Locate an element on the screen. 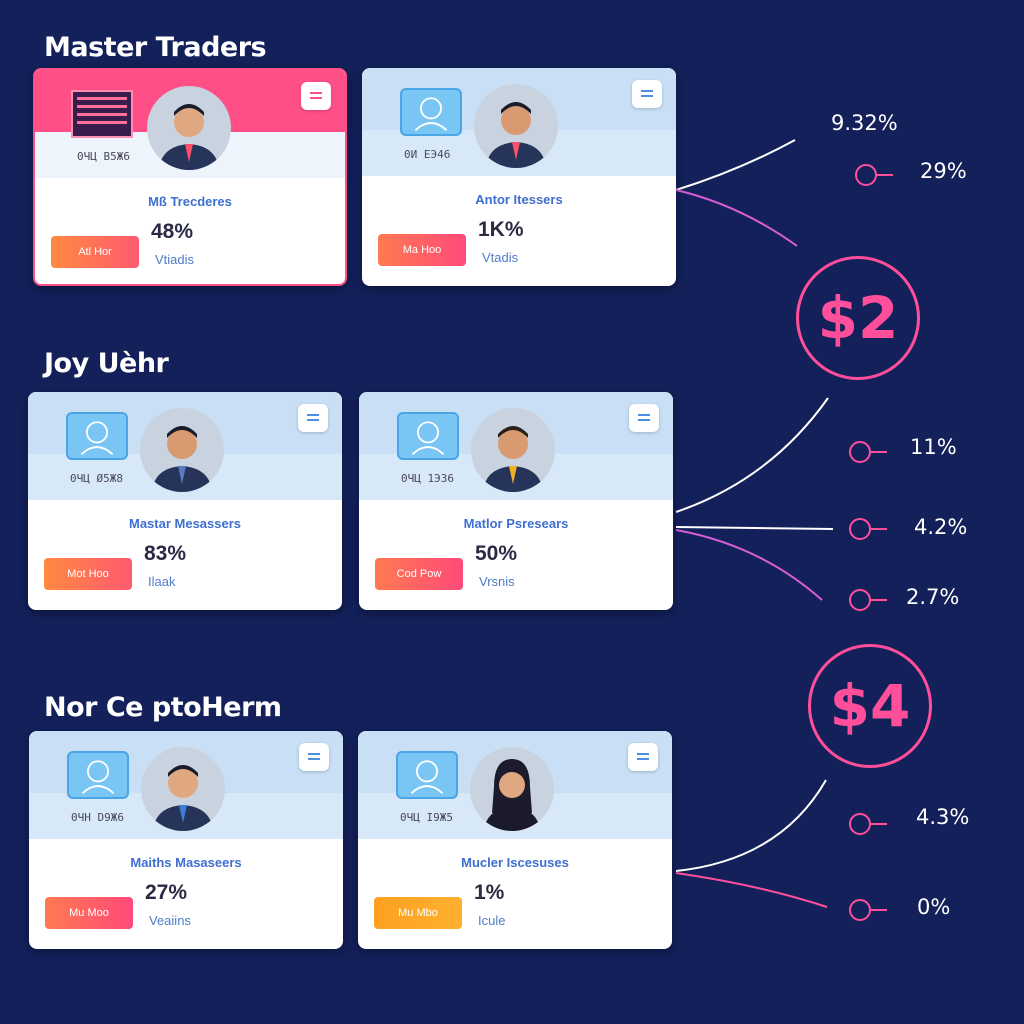  section-title-master-traders: Master Traders is located at coordinates (155, 47).